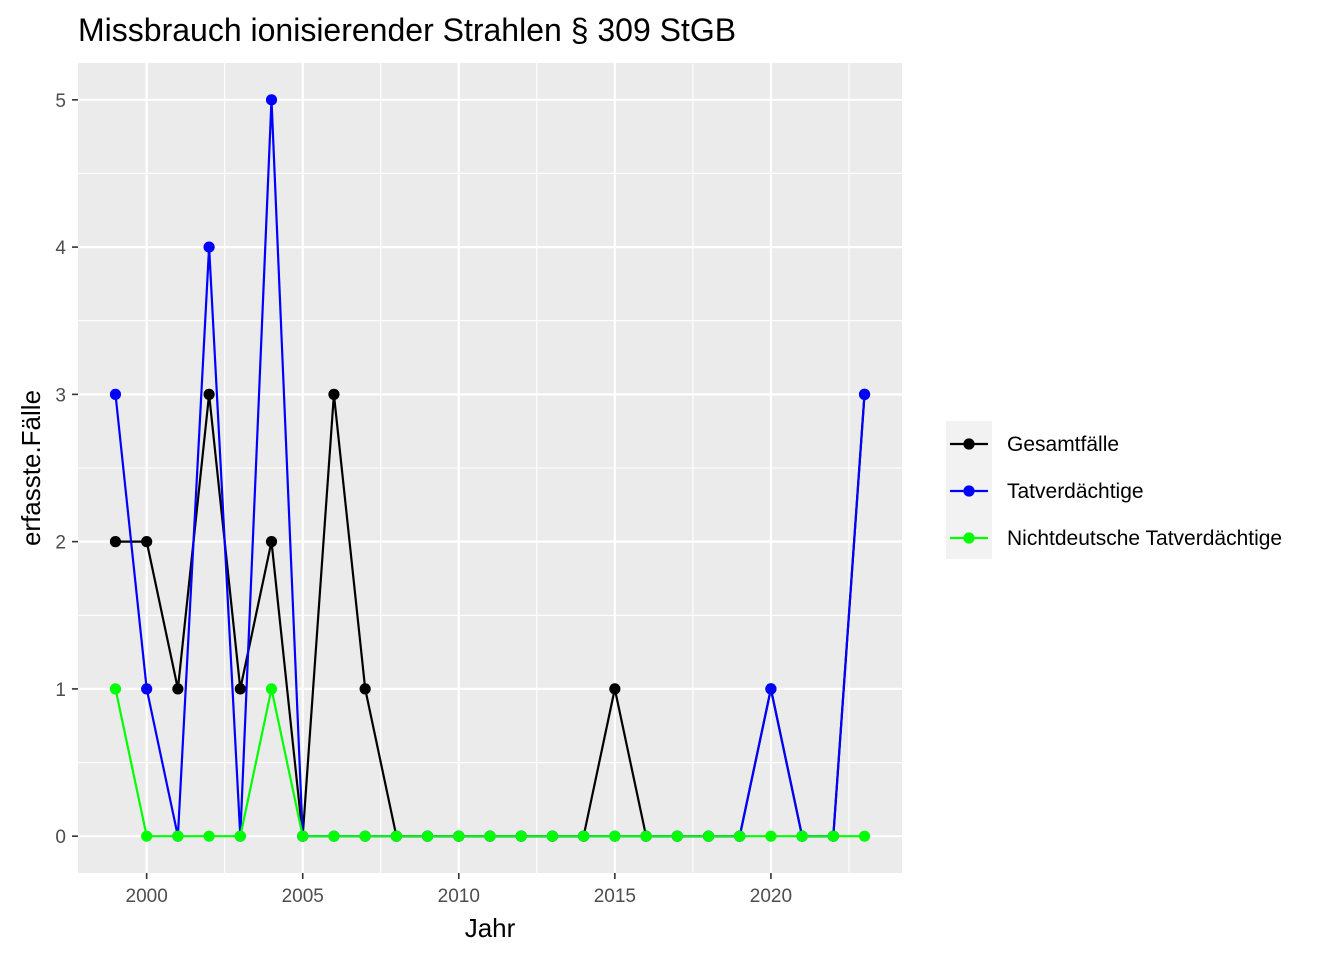 This screenshot has width=1344, height=960. Describe the element at coordinates (459, 896) in the screenshot. I see `x-tick-label: 2010` at that location.